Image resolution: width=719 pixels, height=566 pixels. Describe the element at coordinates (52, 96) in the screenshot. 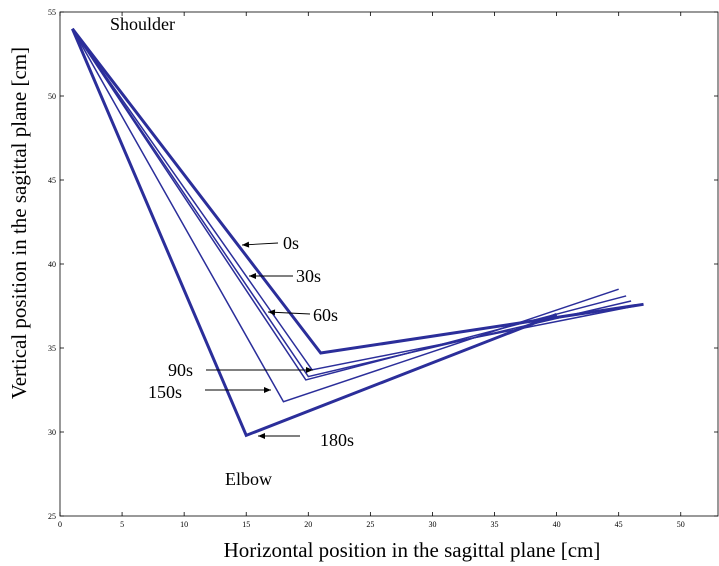

I see `y-tick-label: 50` at that location.